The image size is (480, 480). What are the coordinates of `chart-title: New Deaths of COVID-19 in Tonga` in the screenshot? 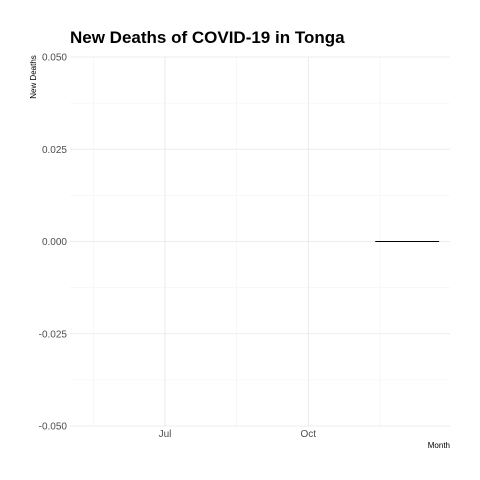 It's located at (207, 37).